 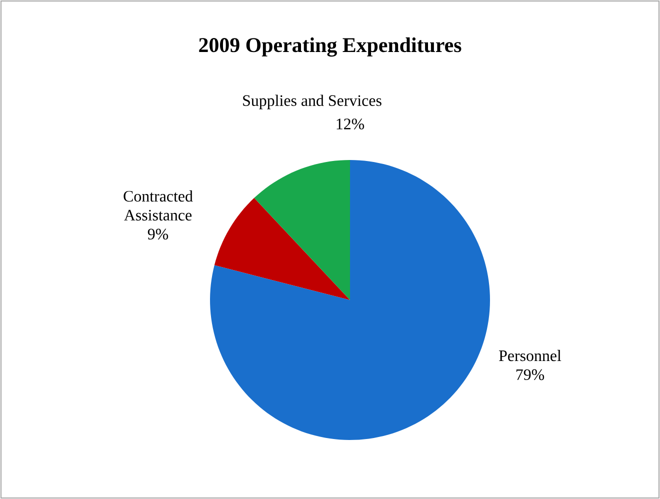 I want to click on data-label: 9%, so click(x=158, y=234).